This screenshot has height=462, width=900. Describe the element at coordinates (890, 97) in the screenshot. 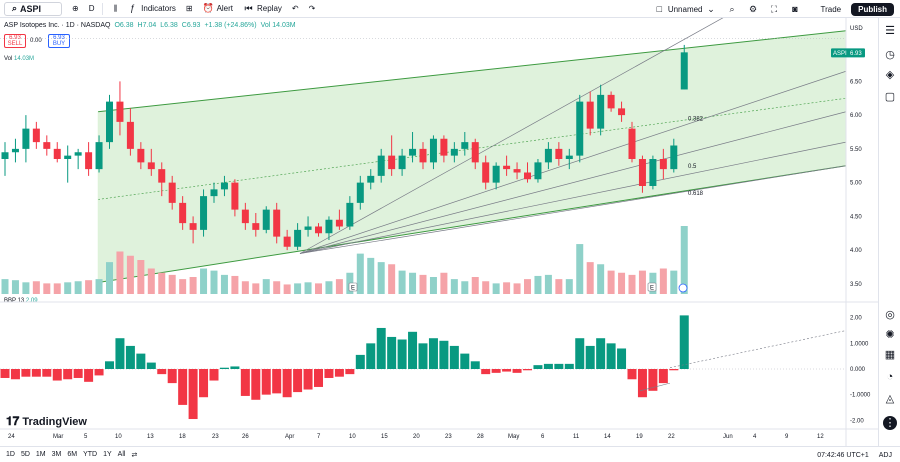

I see `chat-icon: ▢` at that location.